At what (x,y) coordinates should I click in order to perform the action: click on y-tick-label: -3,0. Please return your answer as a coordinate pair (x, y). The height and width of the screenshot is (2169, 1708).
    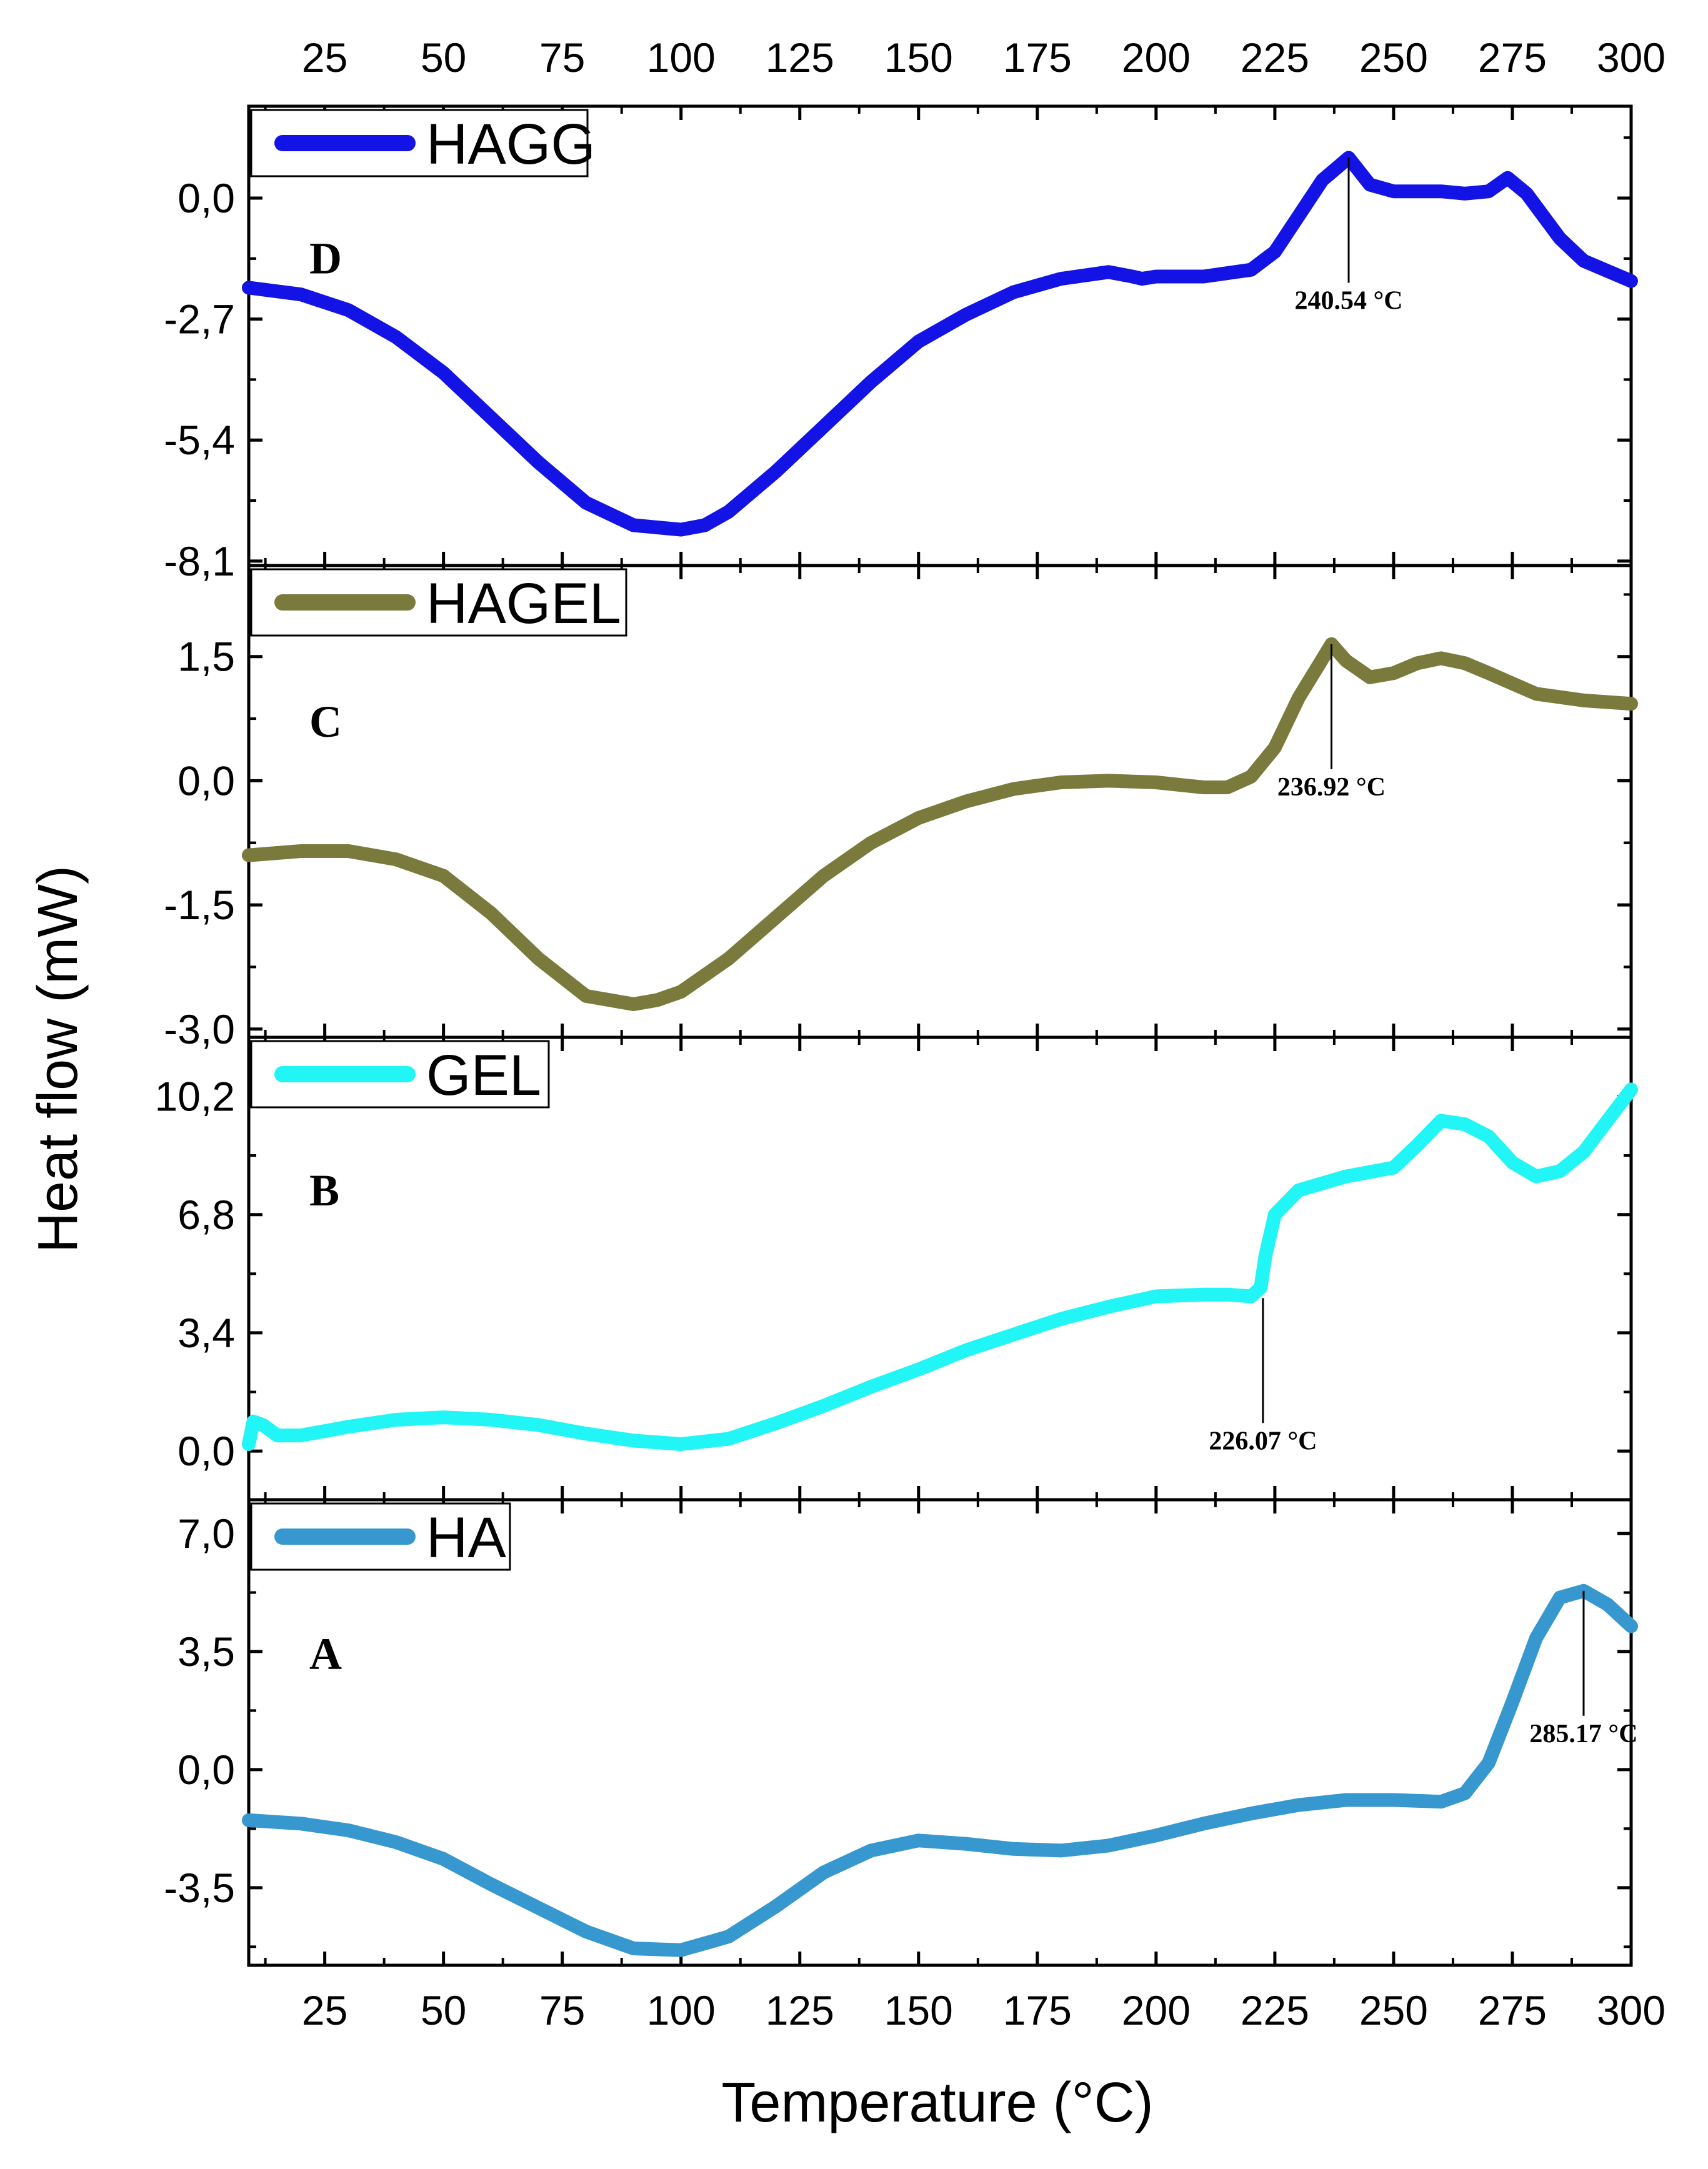
    Looking at the image, I should click on (200, 1029).